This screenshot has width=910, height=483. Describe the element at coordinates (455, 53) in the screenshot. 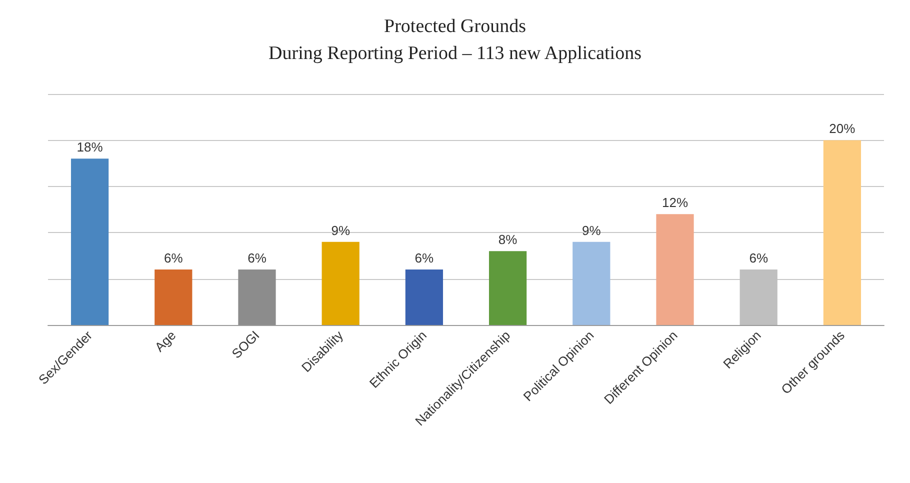

I see `chart-subtitle: During Reporting Period – 113 new Applications` at that location.